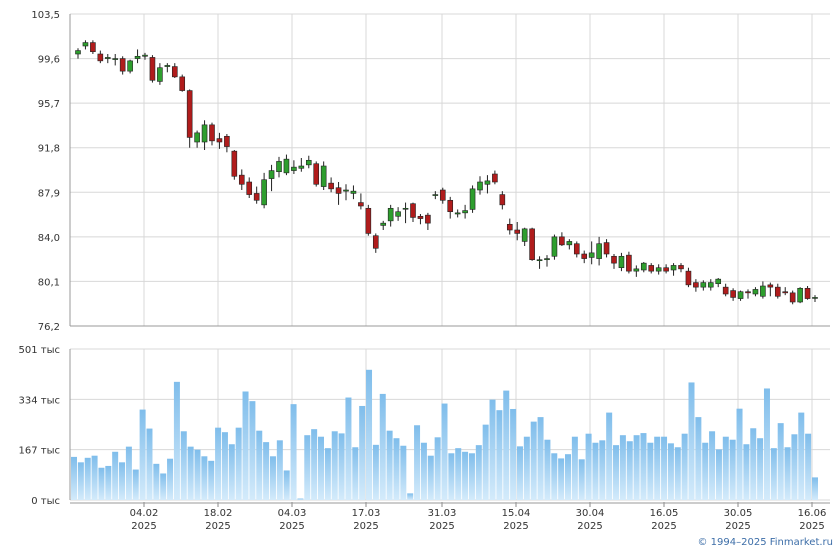 This screenshot has height=550, width=840. Describe the element at coordinates (812, 513) in the screenshot. I see `x-tick-day: 16.06` at that location.